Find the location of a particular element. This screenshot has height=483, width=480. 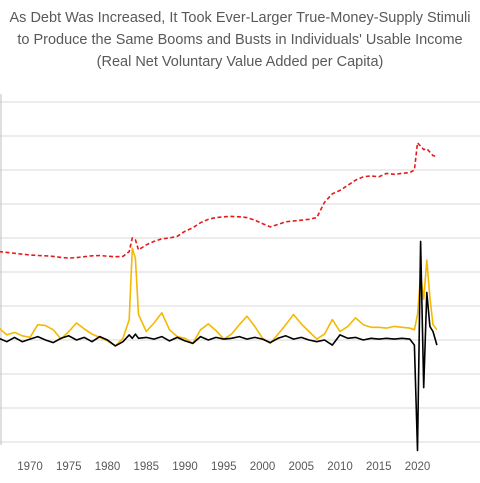

x-tick-label: 2005 is located at coordinates (301, 467).